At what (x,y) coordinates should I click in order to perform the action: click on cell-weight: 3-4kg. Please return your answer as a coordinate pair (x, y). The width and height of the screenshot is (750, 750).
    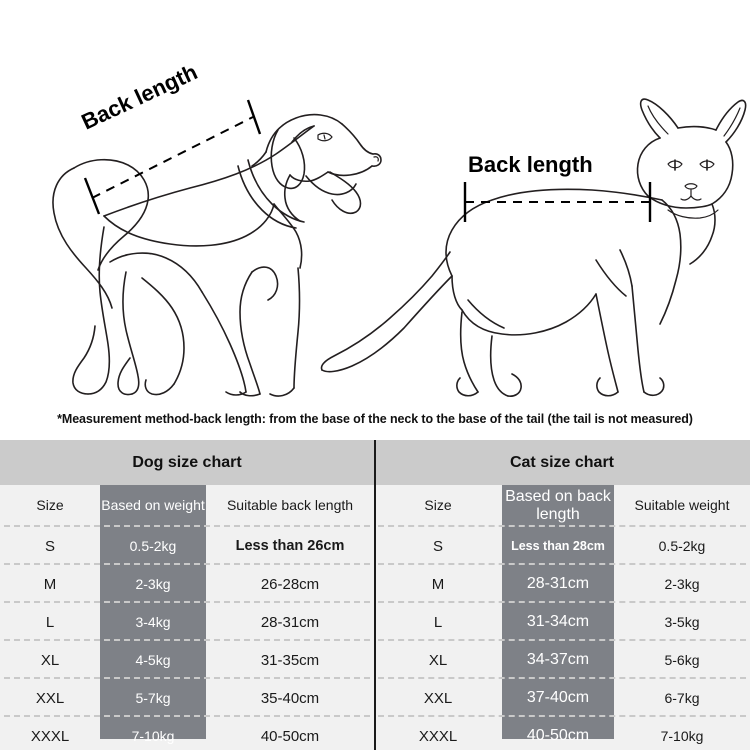
    Looking at the image, I should click on (153, 622).